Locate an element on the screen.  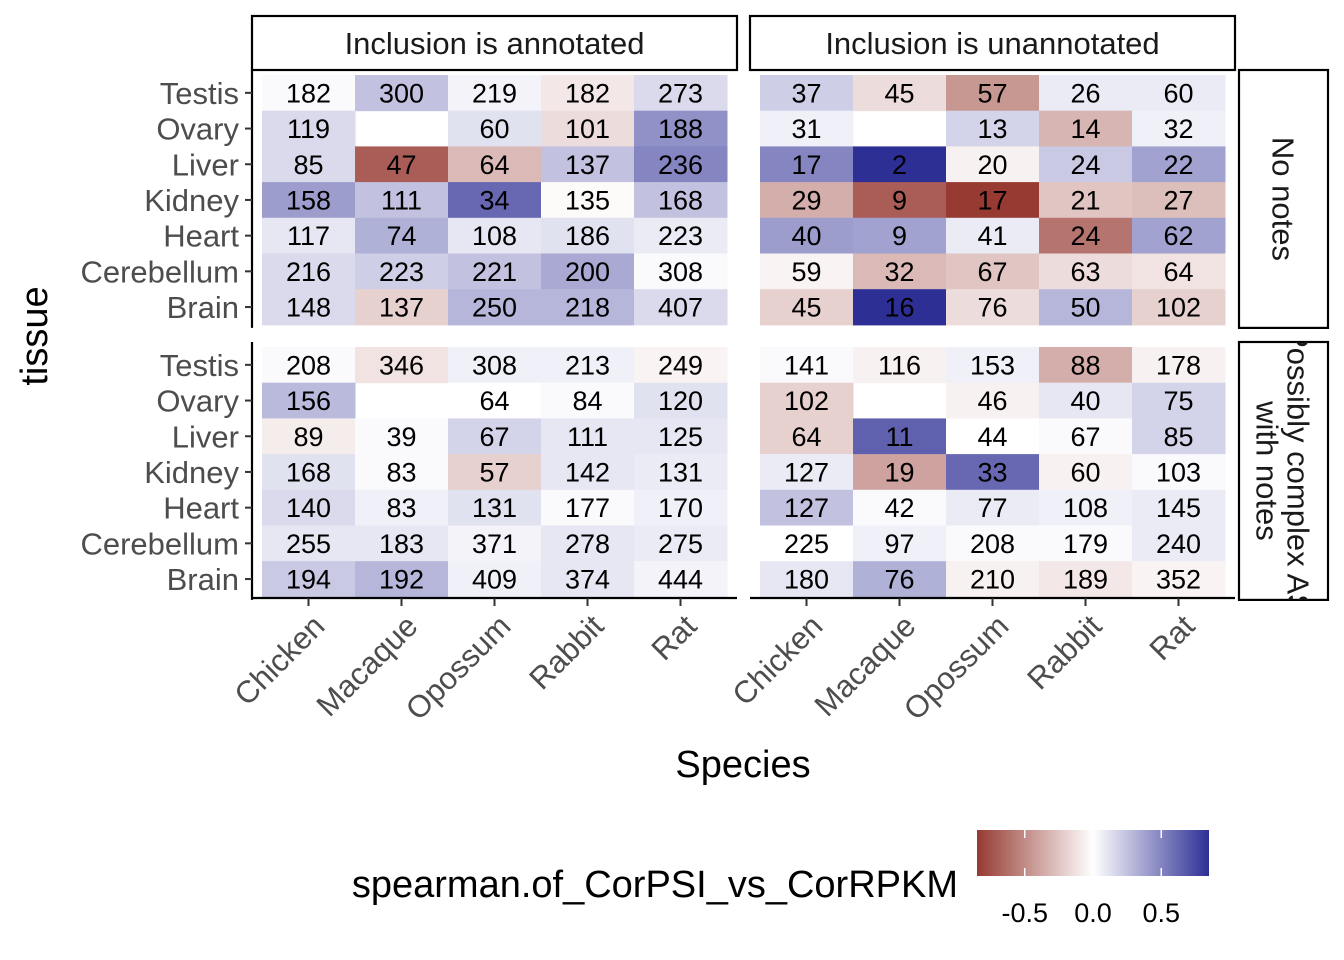
cell-label: 131 is located at coordinates (680, 472).